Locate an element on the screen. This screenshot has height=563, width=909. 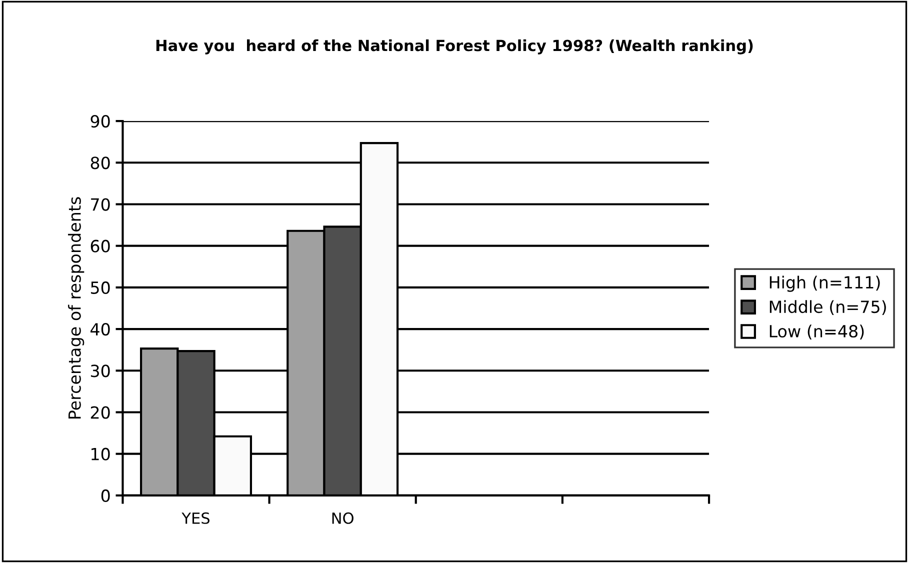
y-tick-label: 70 is located at coordinates (100, 204).